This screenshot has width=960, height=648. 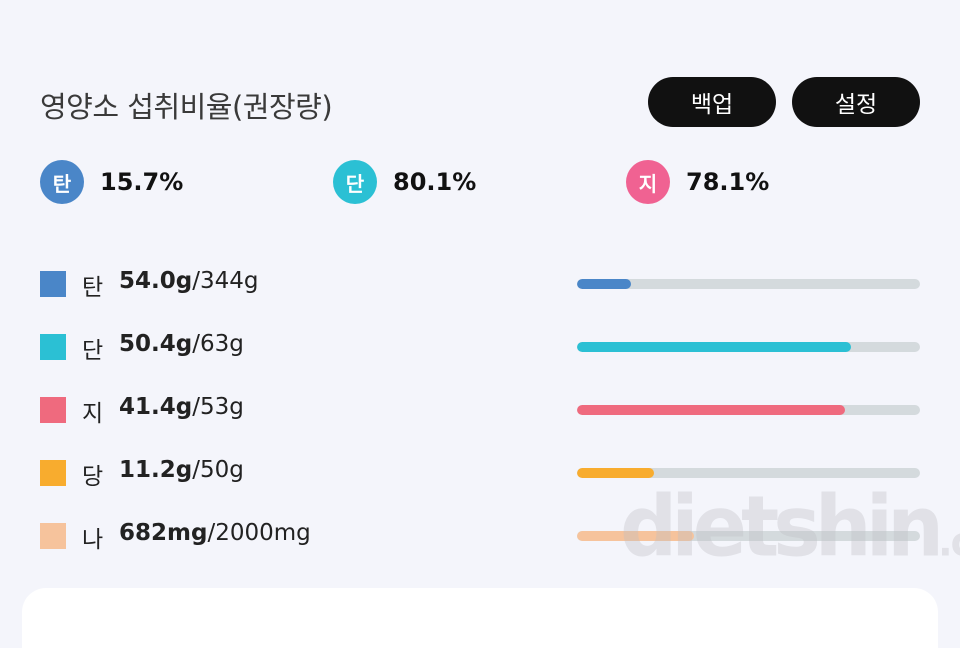 I want to click on nutrient-value: 50.4g/63g, so click(x=181, y=344).